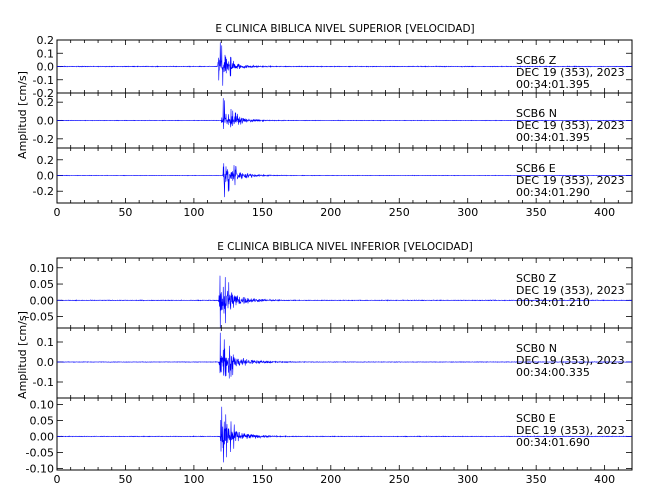 The height and width of the screenshot is (500, 650). Describe the element at coordinates (553, 442) in the screenshot. I see `time-label: 00:34:01.690` at that location.